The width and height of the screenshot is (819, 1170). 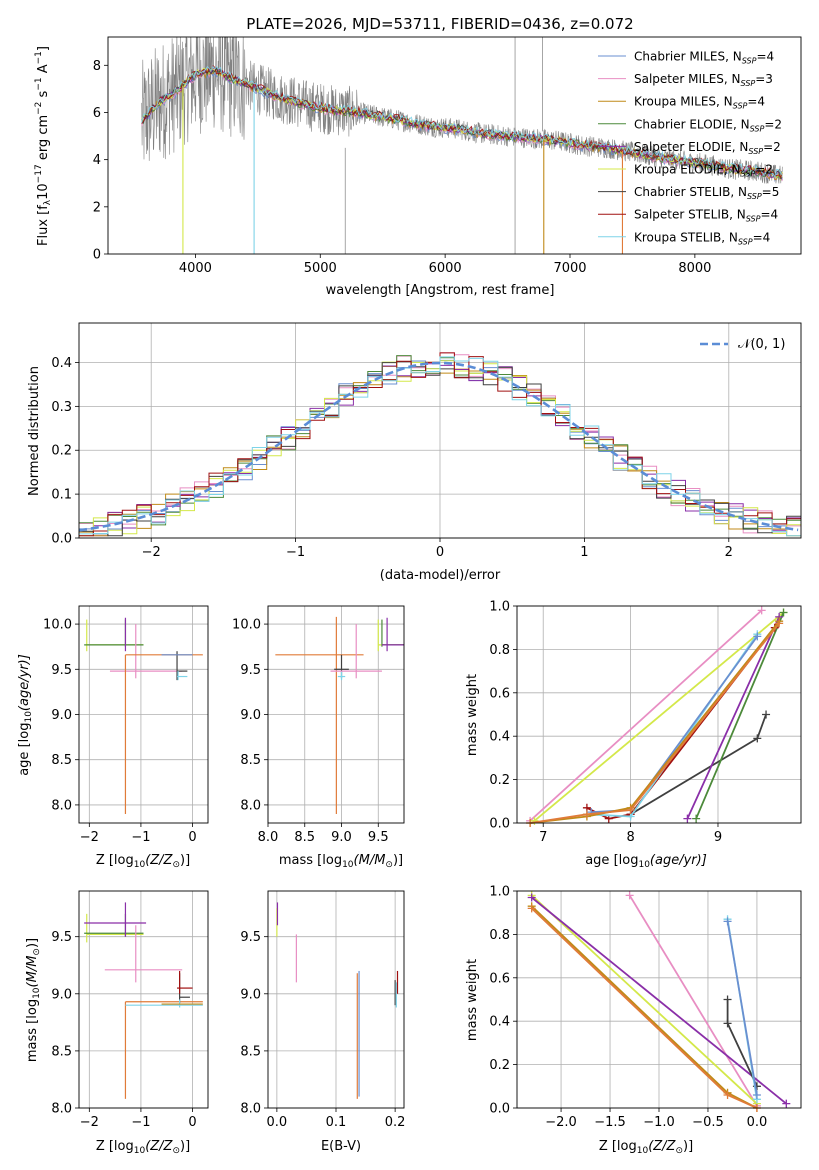 What do you see at coordinates (703, 80) in the screenshot?
I see `spectrum-legend-label: Salpeter MILES, NSSP=3` at bounding box center [703, 80].